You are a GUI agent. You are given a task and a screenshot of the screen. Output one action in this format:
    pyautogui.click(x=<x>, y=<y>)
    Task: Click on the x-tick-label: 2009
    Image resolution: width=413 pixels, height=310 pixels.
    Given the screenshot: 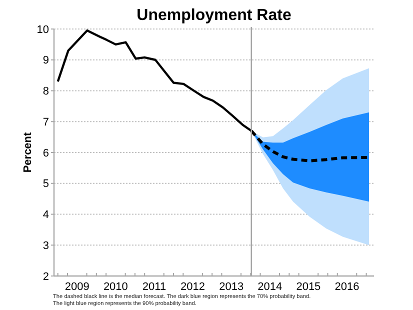 What is the action you would take?
    pyautogui.click(x=77, y=287)
    